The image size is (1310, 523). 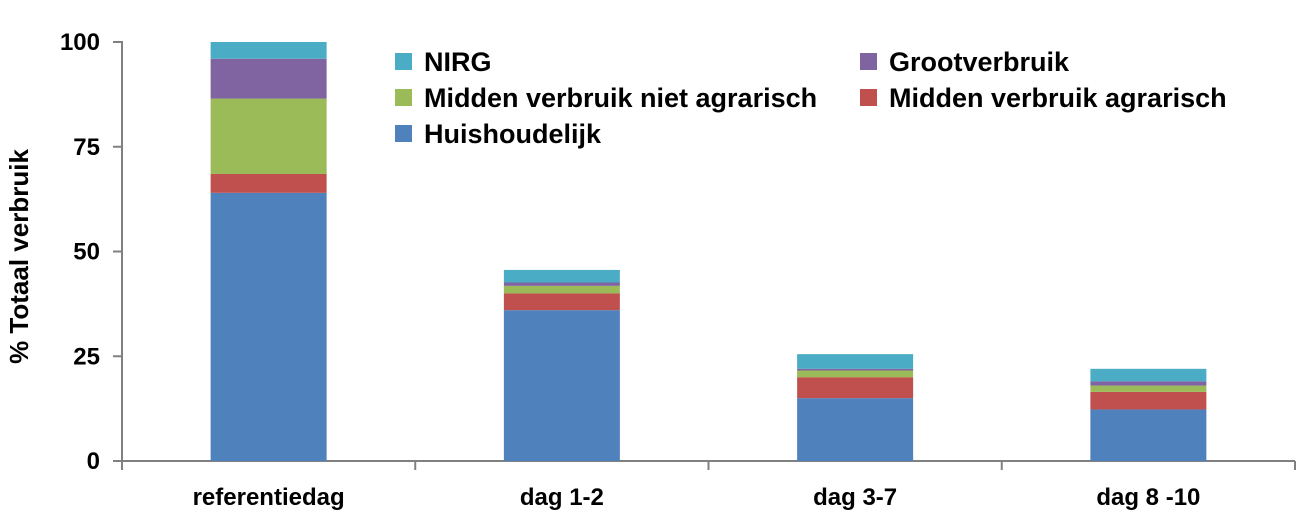 I want to click on legend-label: Midden verbruik niet agrarisch, so click(x=620, y=98).